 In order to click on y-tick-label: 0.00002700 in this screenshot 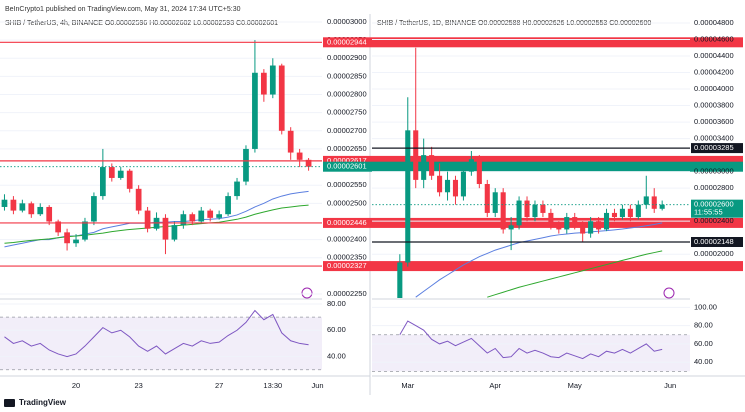, I will do `click(347, 130)`.